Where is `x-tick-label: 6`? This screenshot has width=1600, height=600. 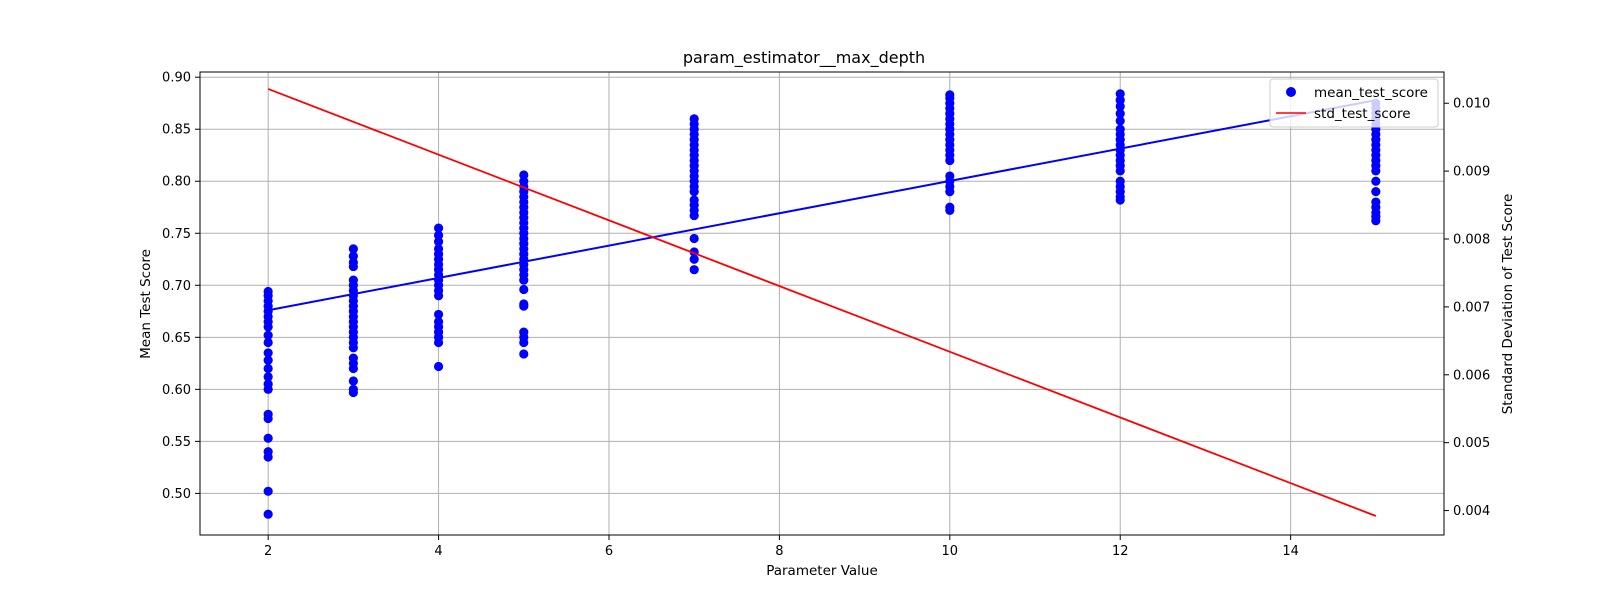 x-tick-label: 6 is located at coordinates (609, 551).